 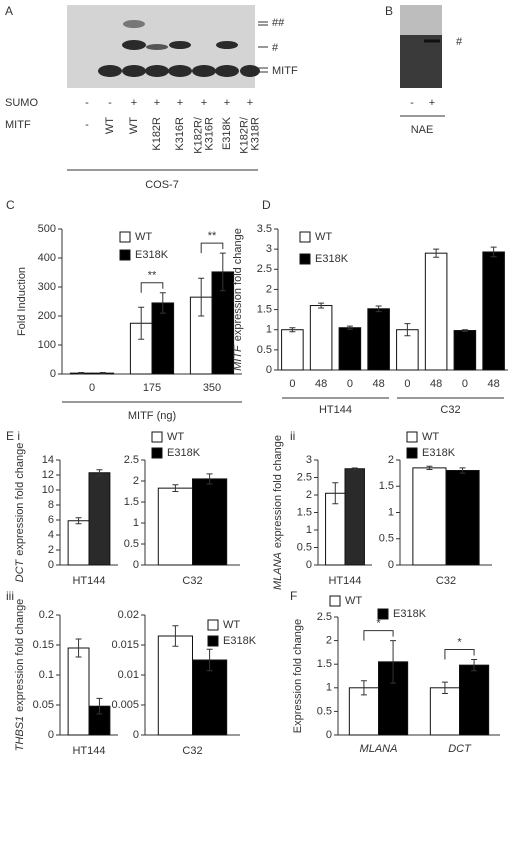 I want to click on sumo-sign: -, so click(x=87, y=103).